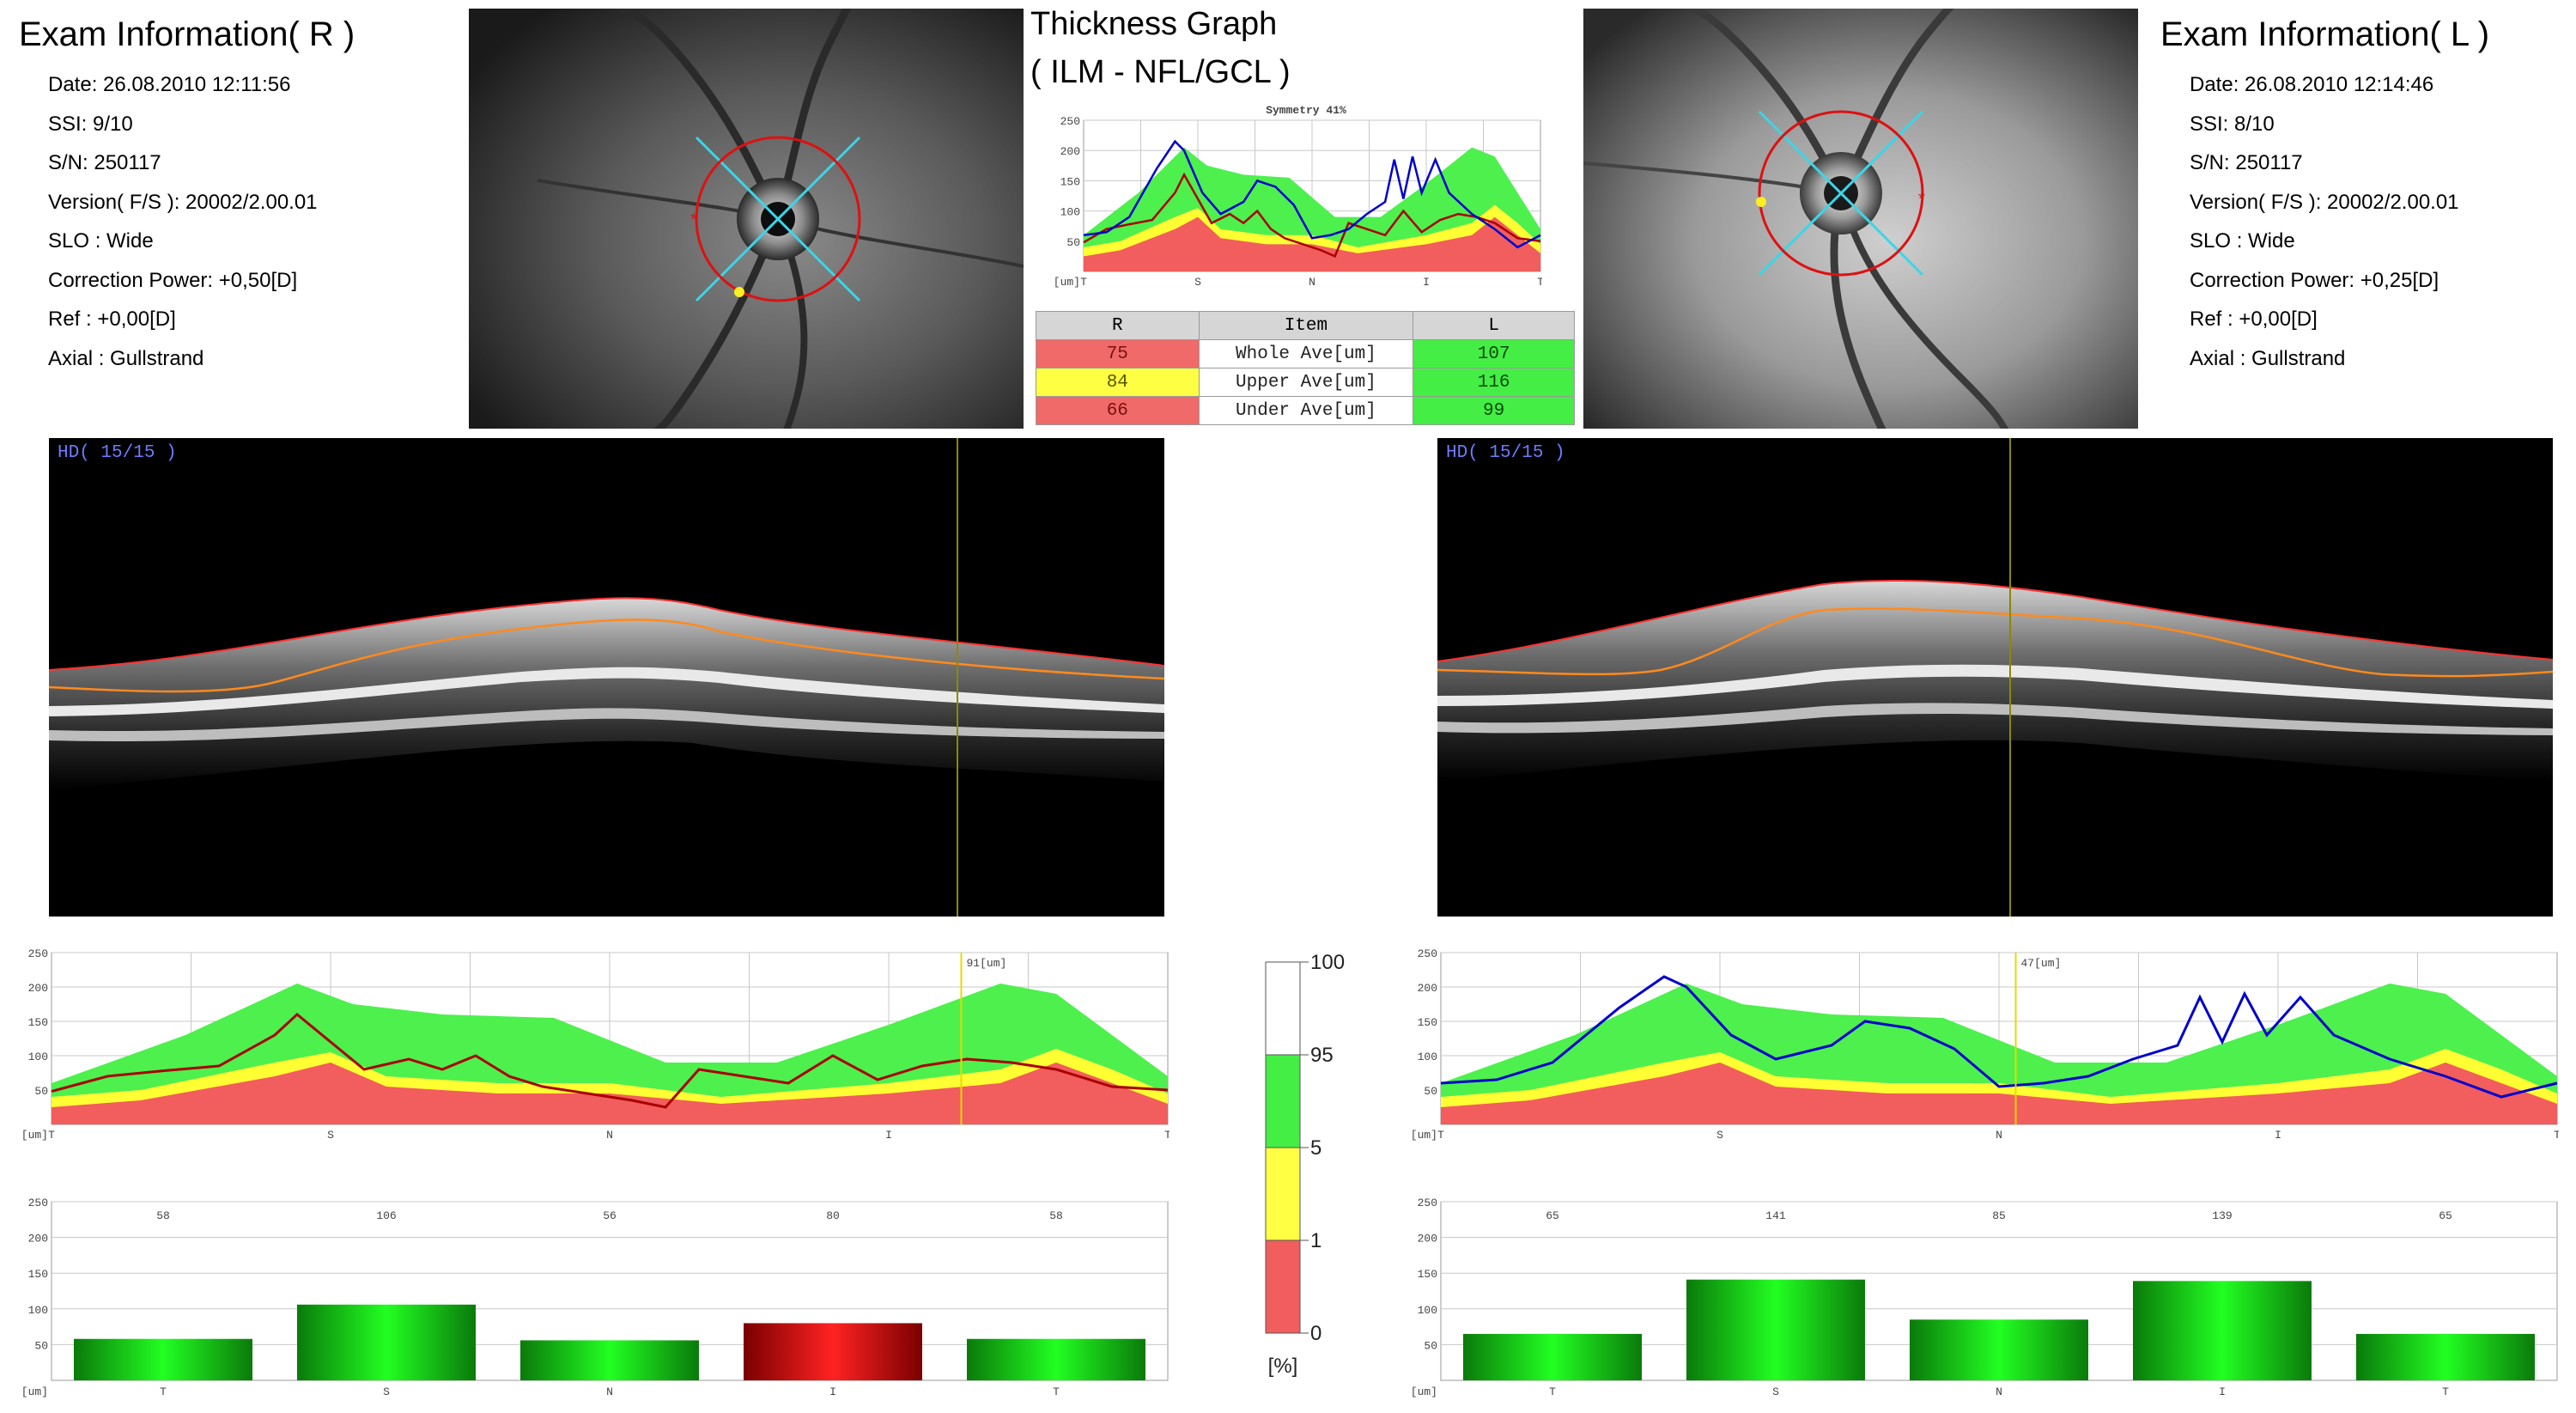 The image size is (2576, 1413). Describe the element at coordinates (1154, 24) in the screenshot. I see `thickness-graph-title-line1: Thickness Graph` at that location.